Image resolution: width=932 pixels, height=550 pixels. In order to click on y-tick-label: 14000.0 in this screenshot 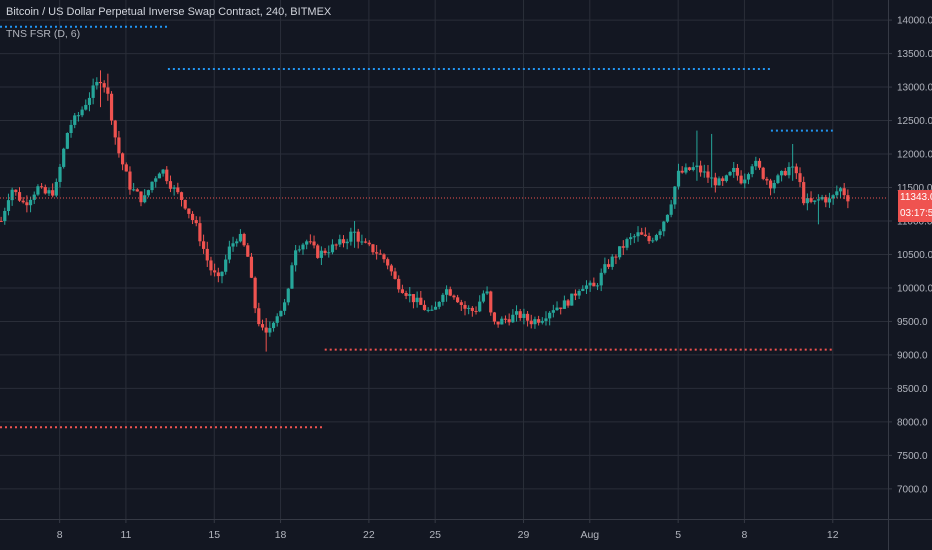, I will do `click(914, 21)`.